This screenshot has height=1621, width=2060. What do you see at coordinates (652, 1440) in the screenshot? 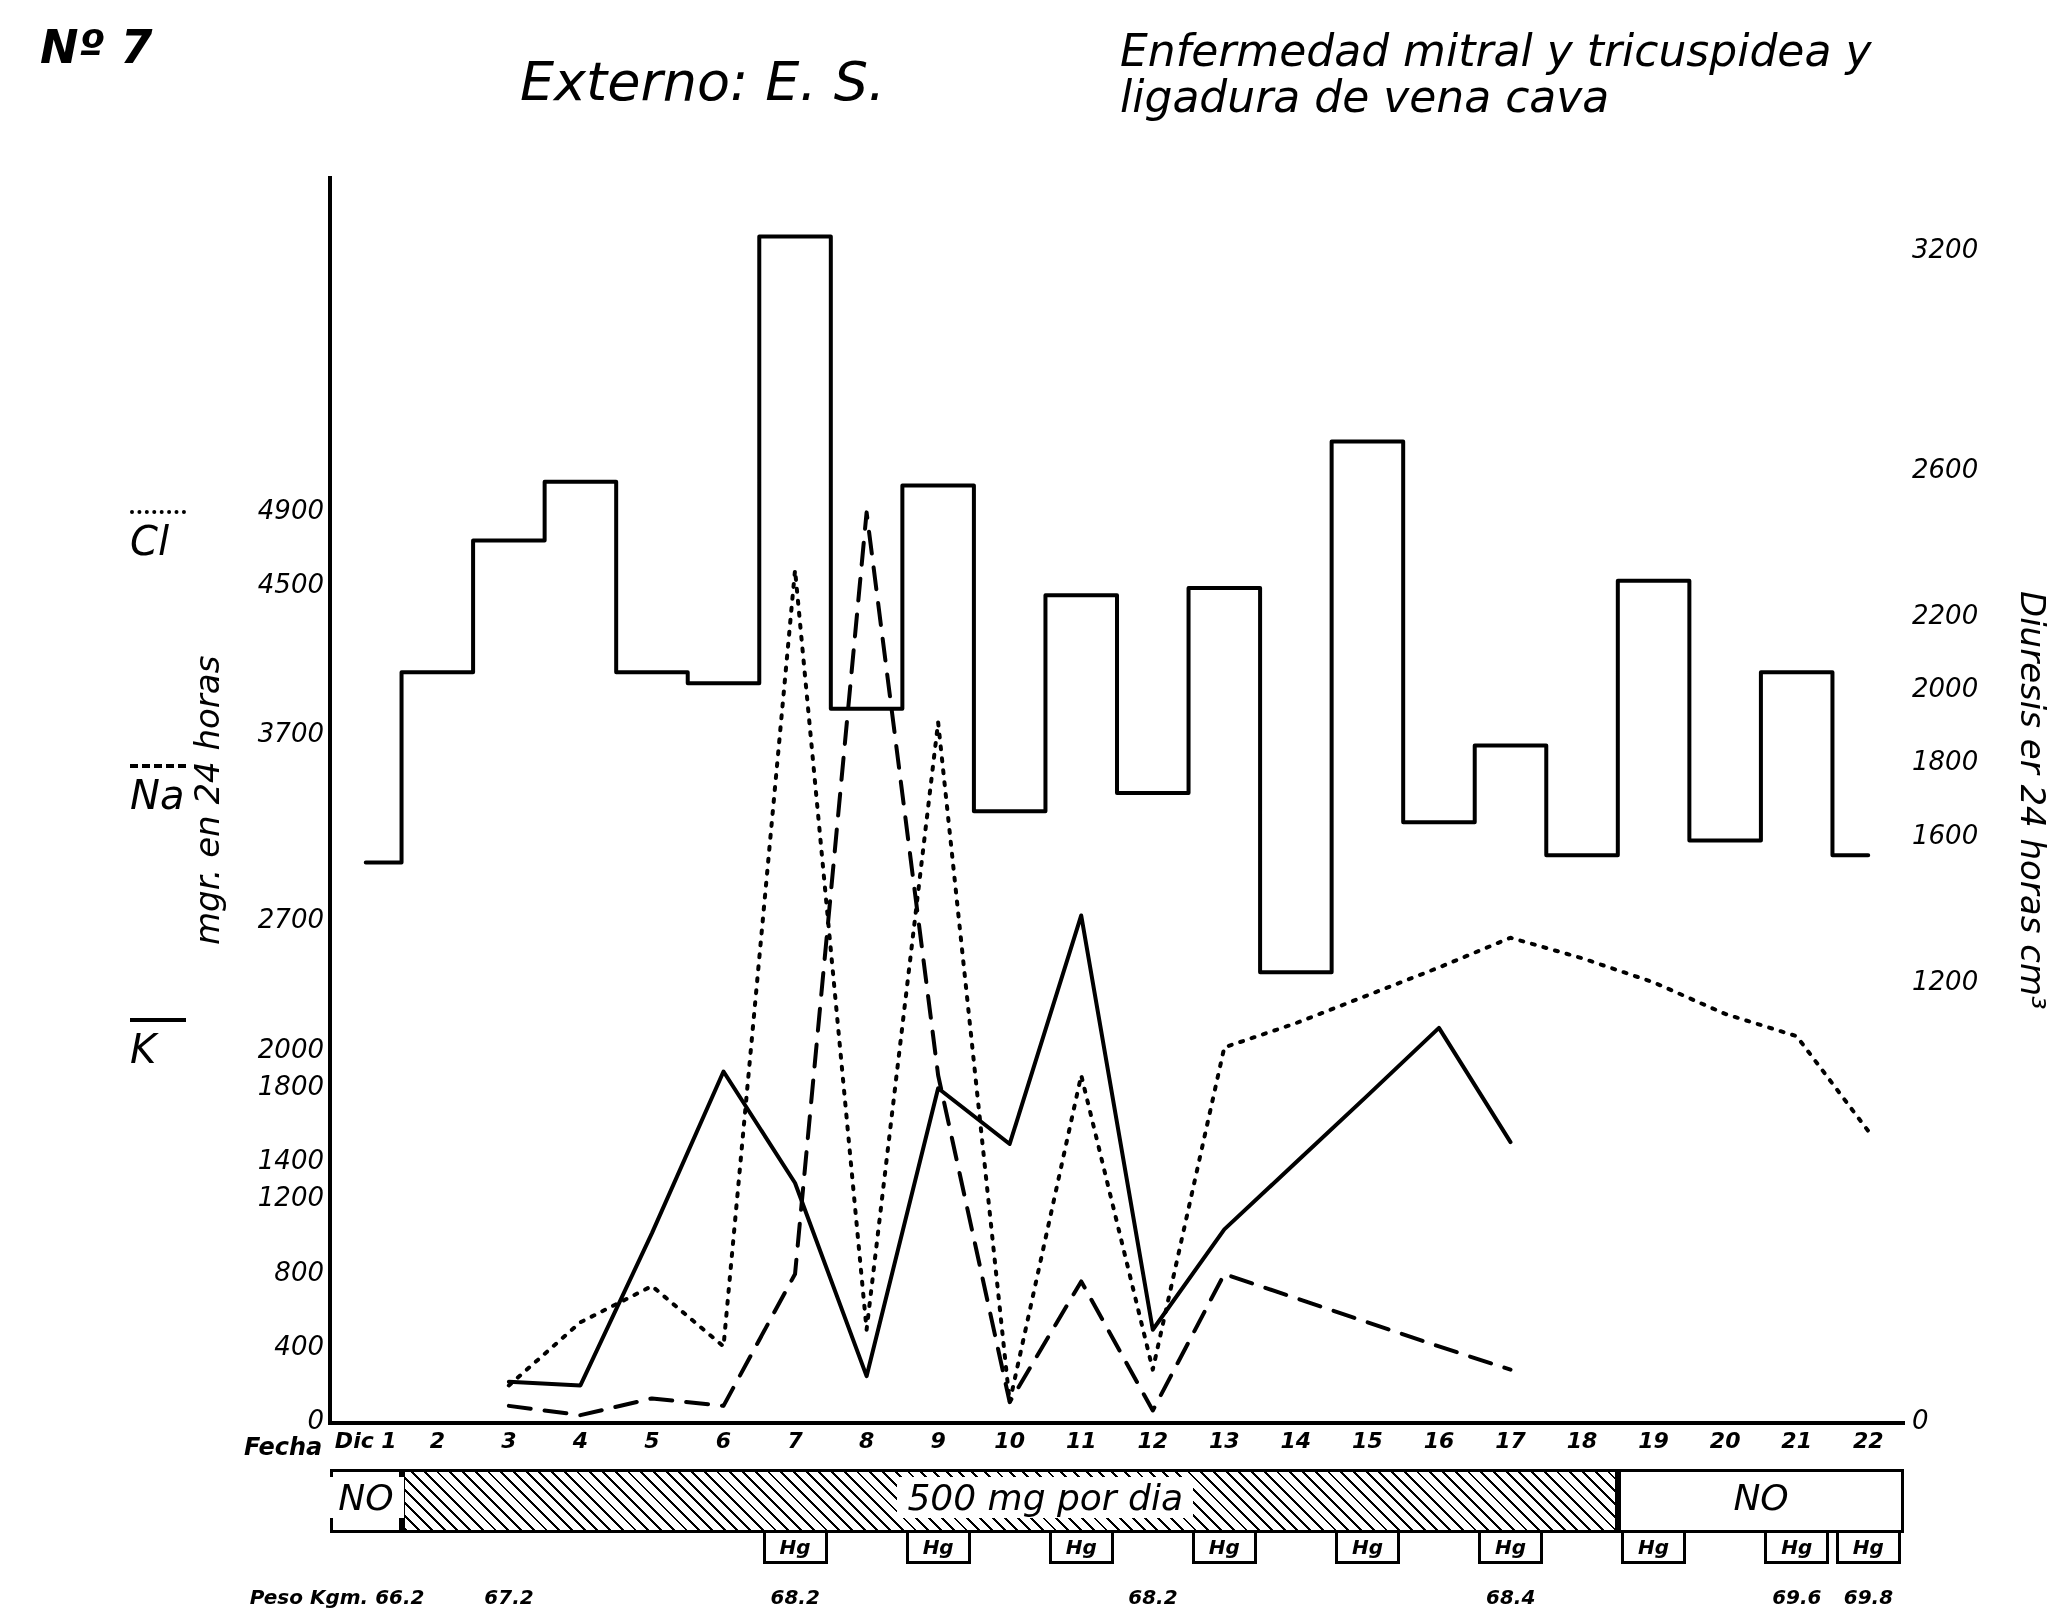
I see `x-tick-label: 5` at bounding box center [652, 1440].